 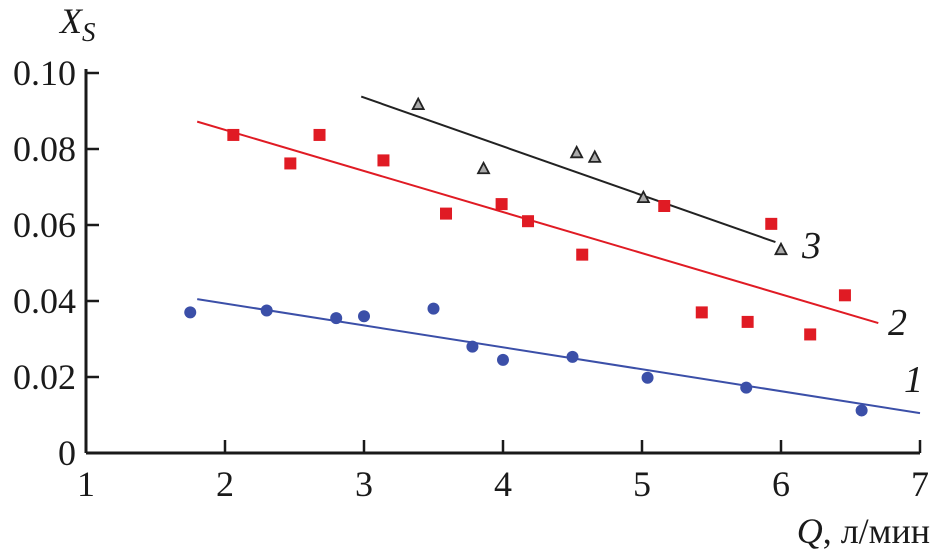 What do you see at coordinates (811, 246) in the screenshot?
I see `series-label-3: 3` at bounding box center [811, 246].